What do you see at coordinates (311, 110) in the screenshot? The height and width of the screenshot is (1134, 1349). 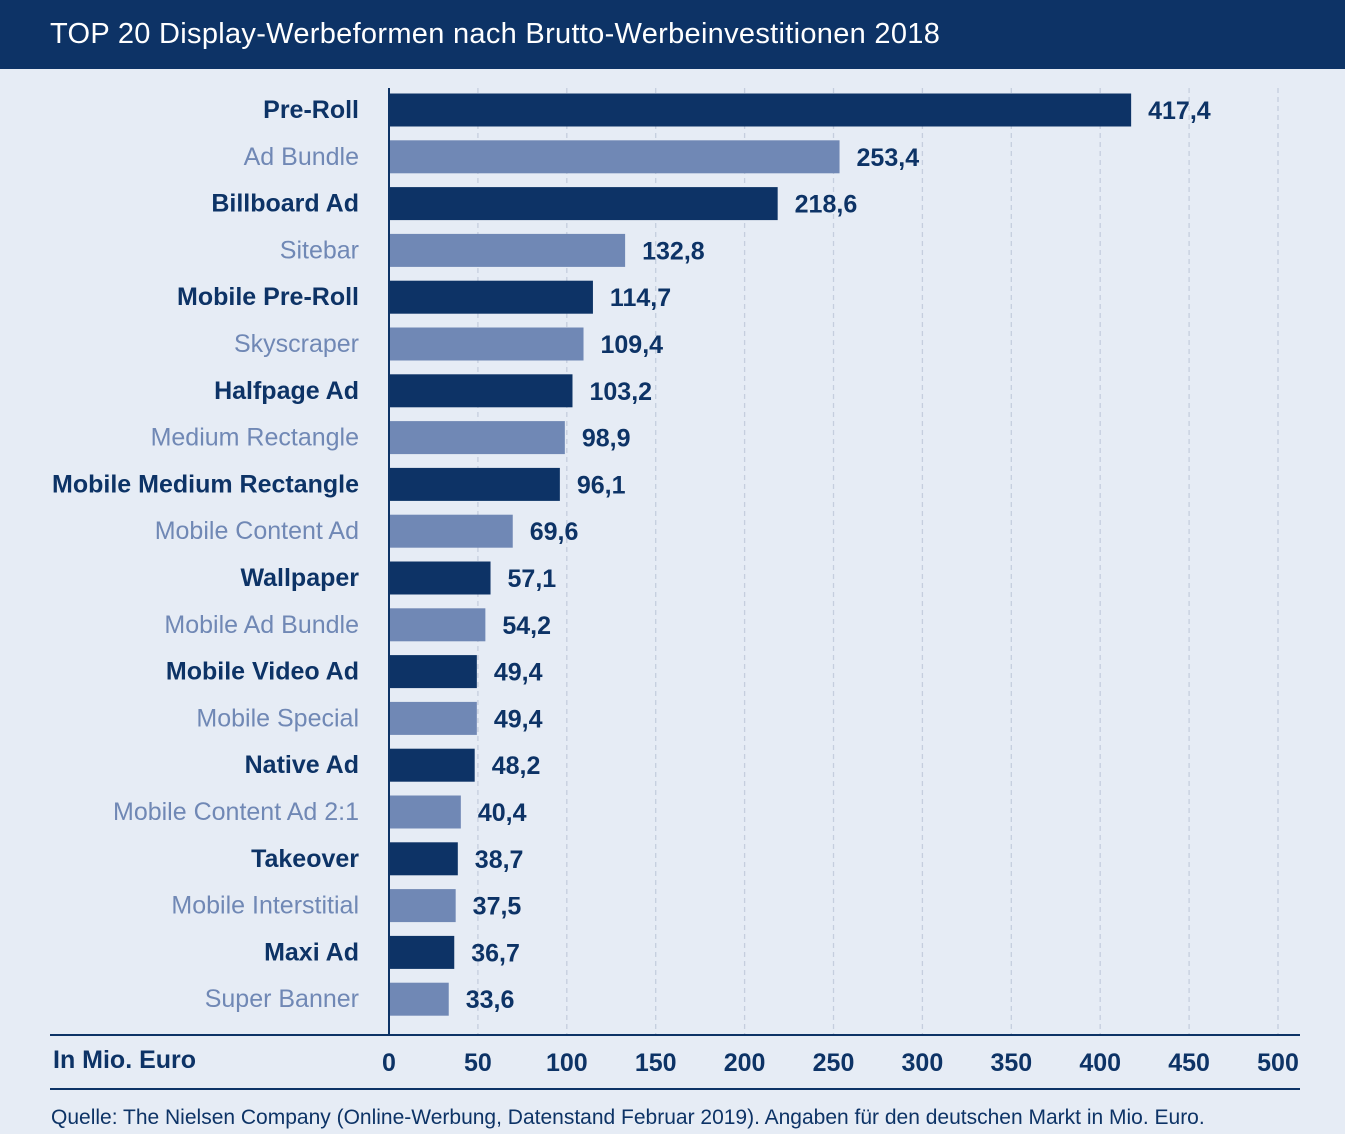 I see `category-label-1: Pre-Roll` at bounding box center [311, 110].